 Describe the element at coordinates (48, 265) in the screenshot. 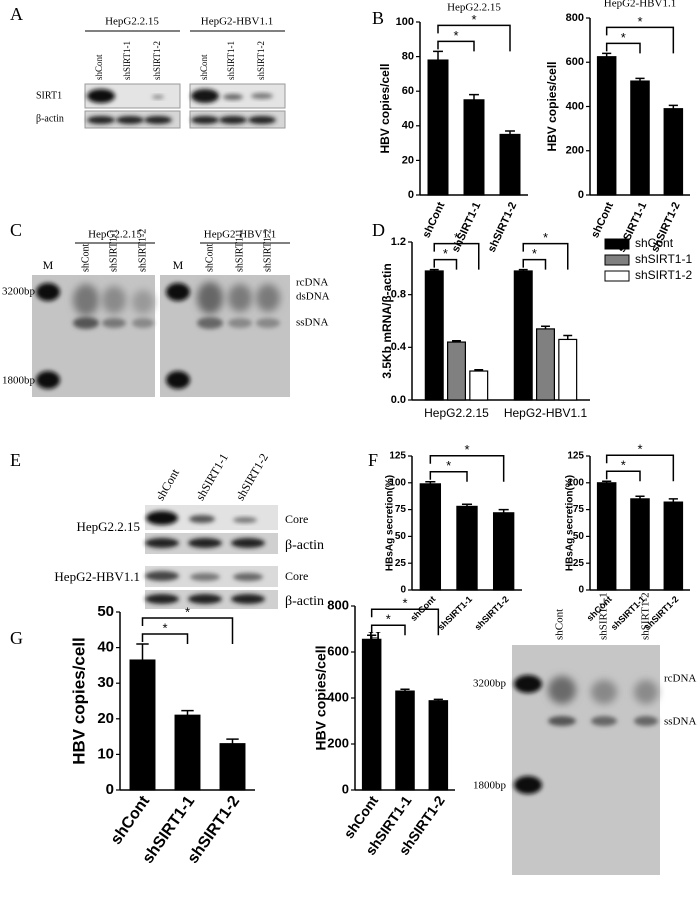

I see `marker-label: M` at that location.